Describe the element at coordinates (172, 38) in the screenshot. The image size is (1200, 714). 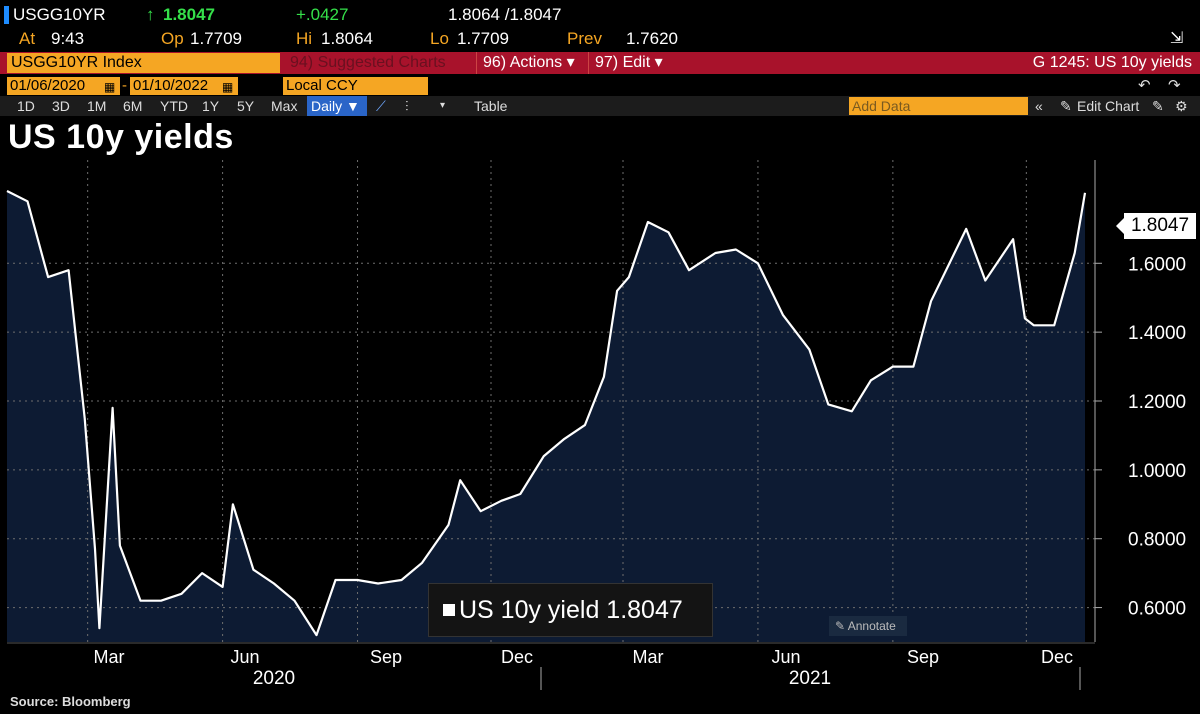
I see `open-label: Op` at that location.